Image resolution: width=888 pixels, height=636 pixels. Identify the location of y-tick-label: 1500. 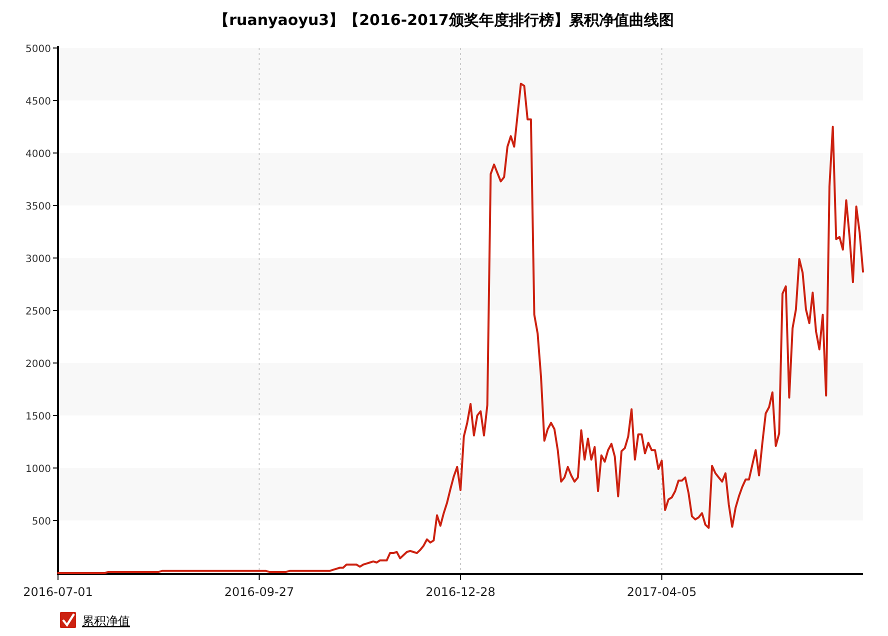
(38, 417).